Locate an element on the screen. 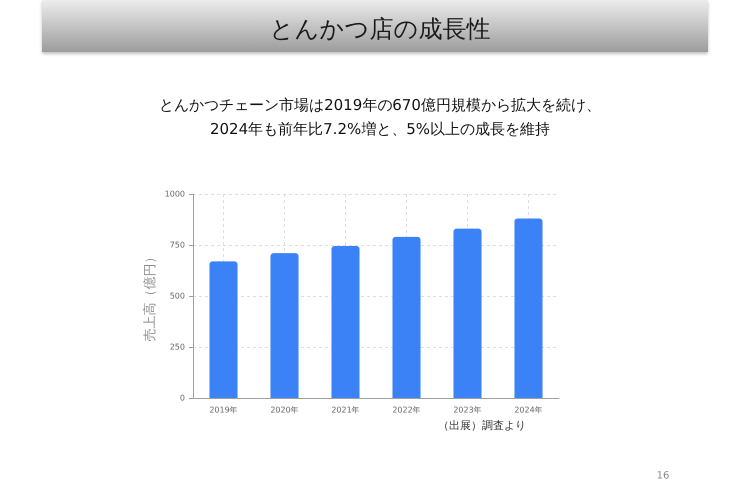  y-tick-label: 1000 is located at coordinates (174, 194).